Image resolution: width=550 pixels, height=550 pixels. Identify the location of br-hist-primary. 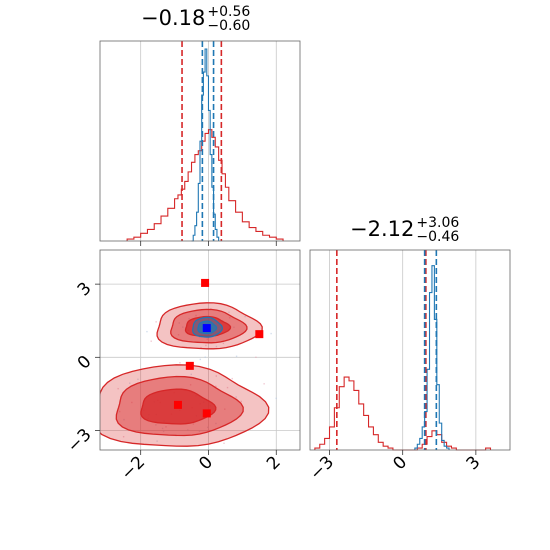
(432, 357).